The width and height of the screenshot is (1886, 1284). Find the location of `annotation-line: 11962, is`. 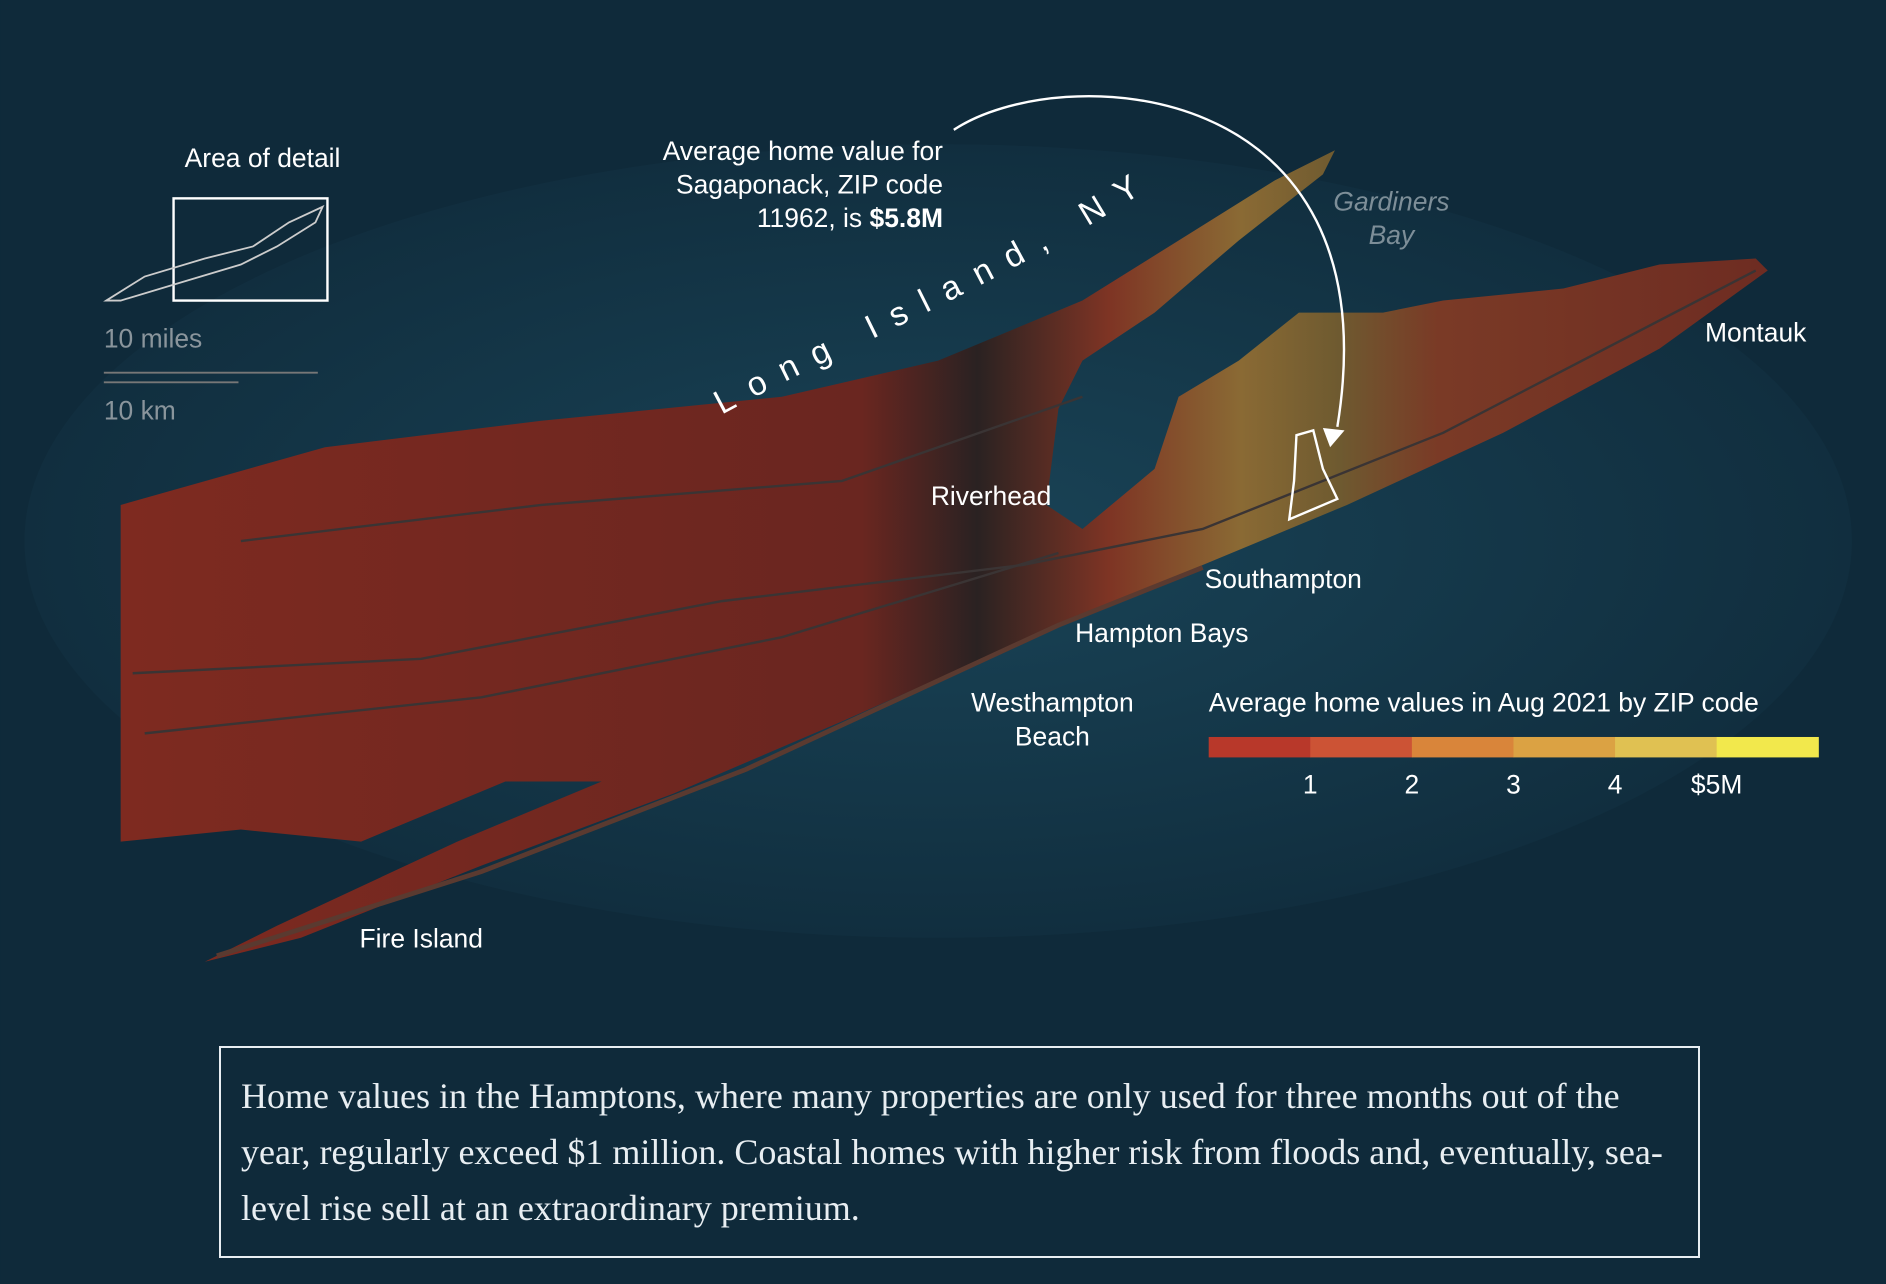

annotation-line: 11962, is is located at coordinates (813, 218).